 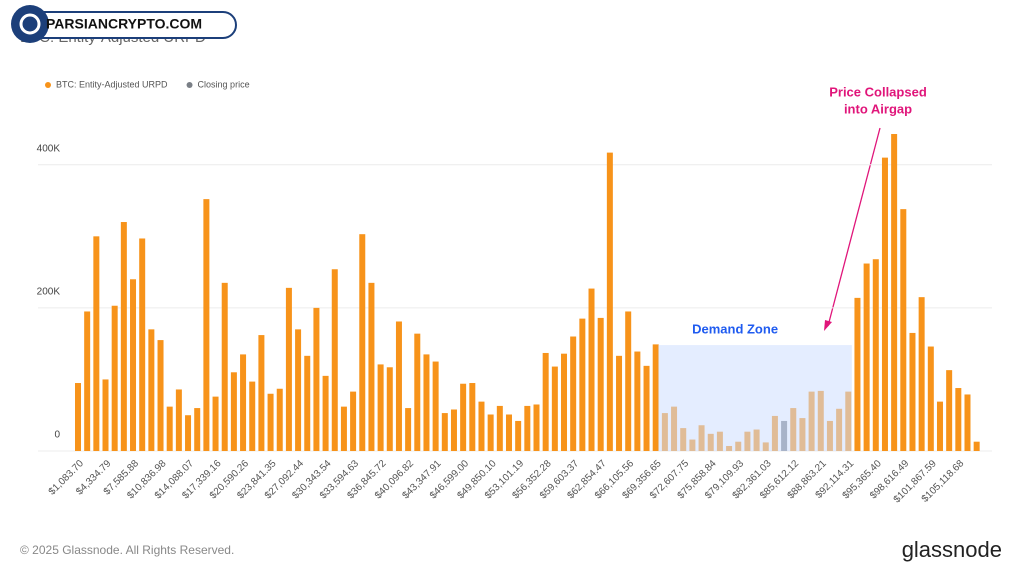 What do you see at coordinates (49, 148) in the screenshot?
I see `y-tick-label: 400K` at bounding box center [49, 148].